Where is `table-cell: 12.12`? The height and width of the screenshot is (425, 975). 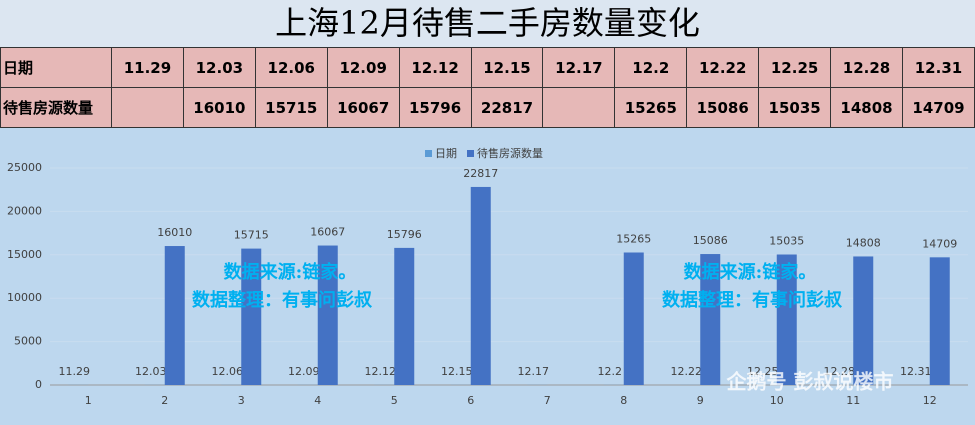 table-cell: 12.12 is located at coordinates (435, 67).